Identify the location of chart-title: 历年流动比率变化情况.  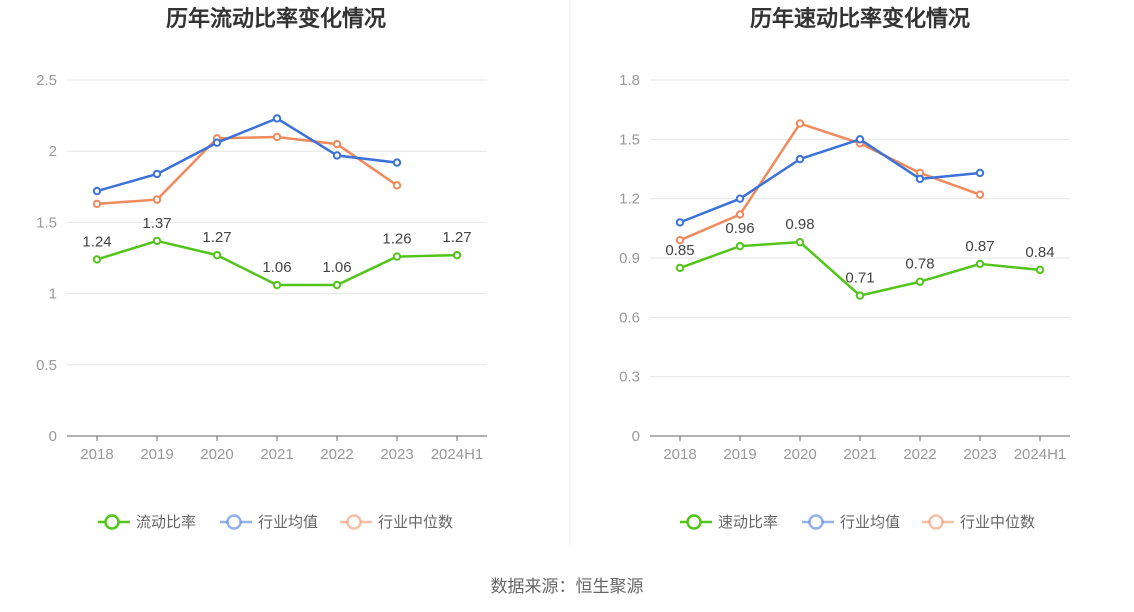
(276, 18).